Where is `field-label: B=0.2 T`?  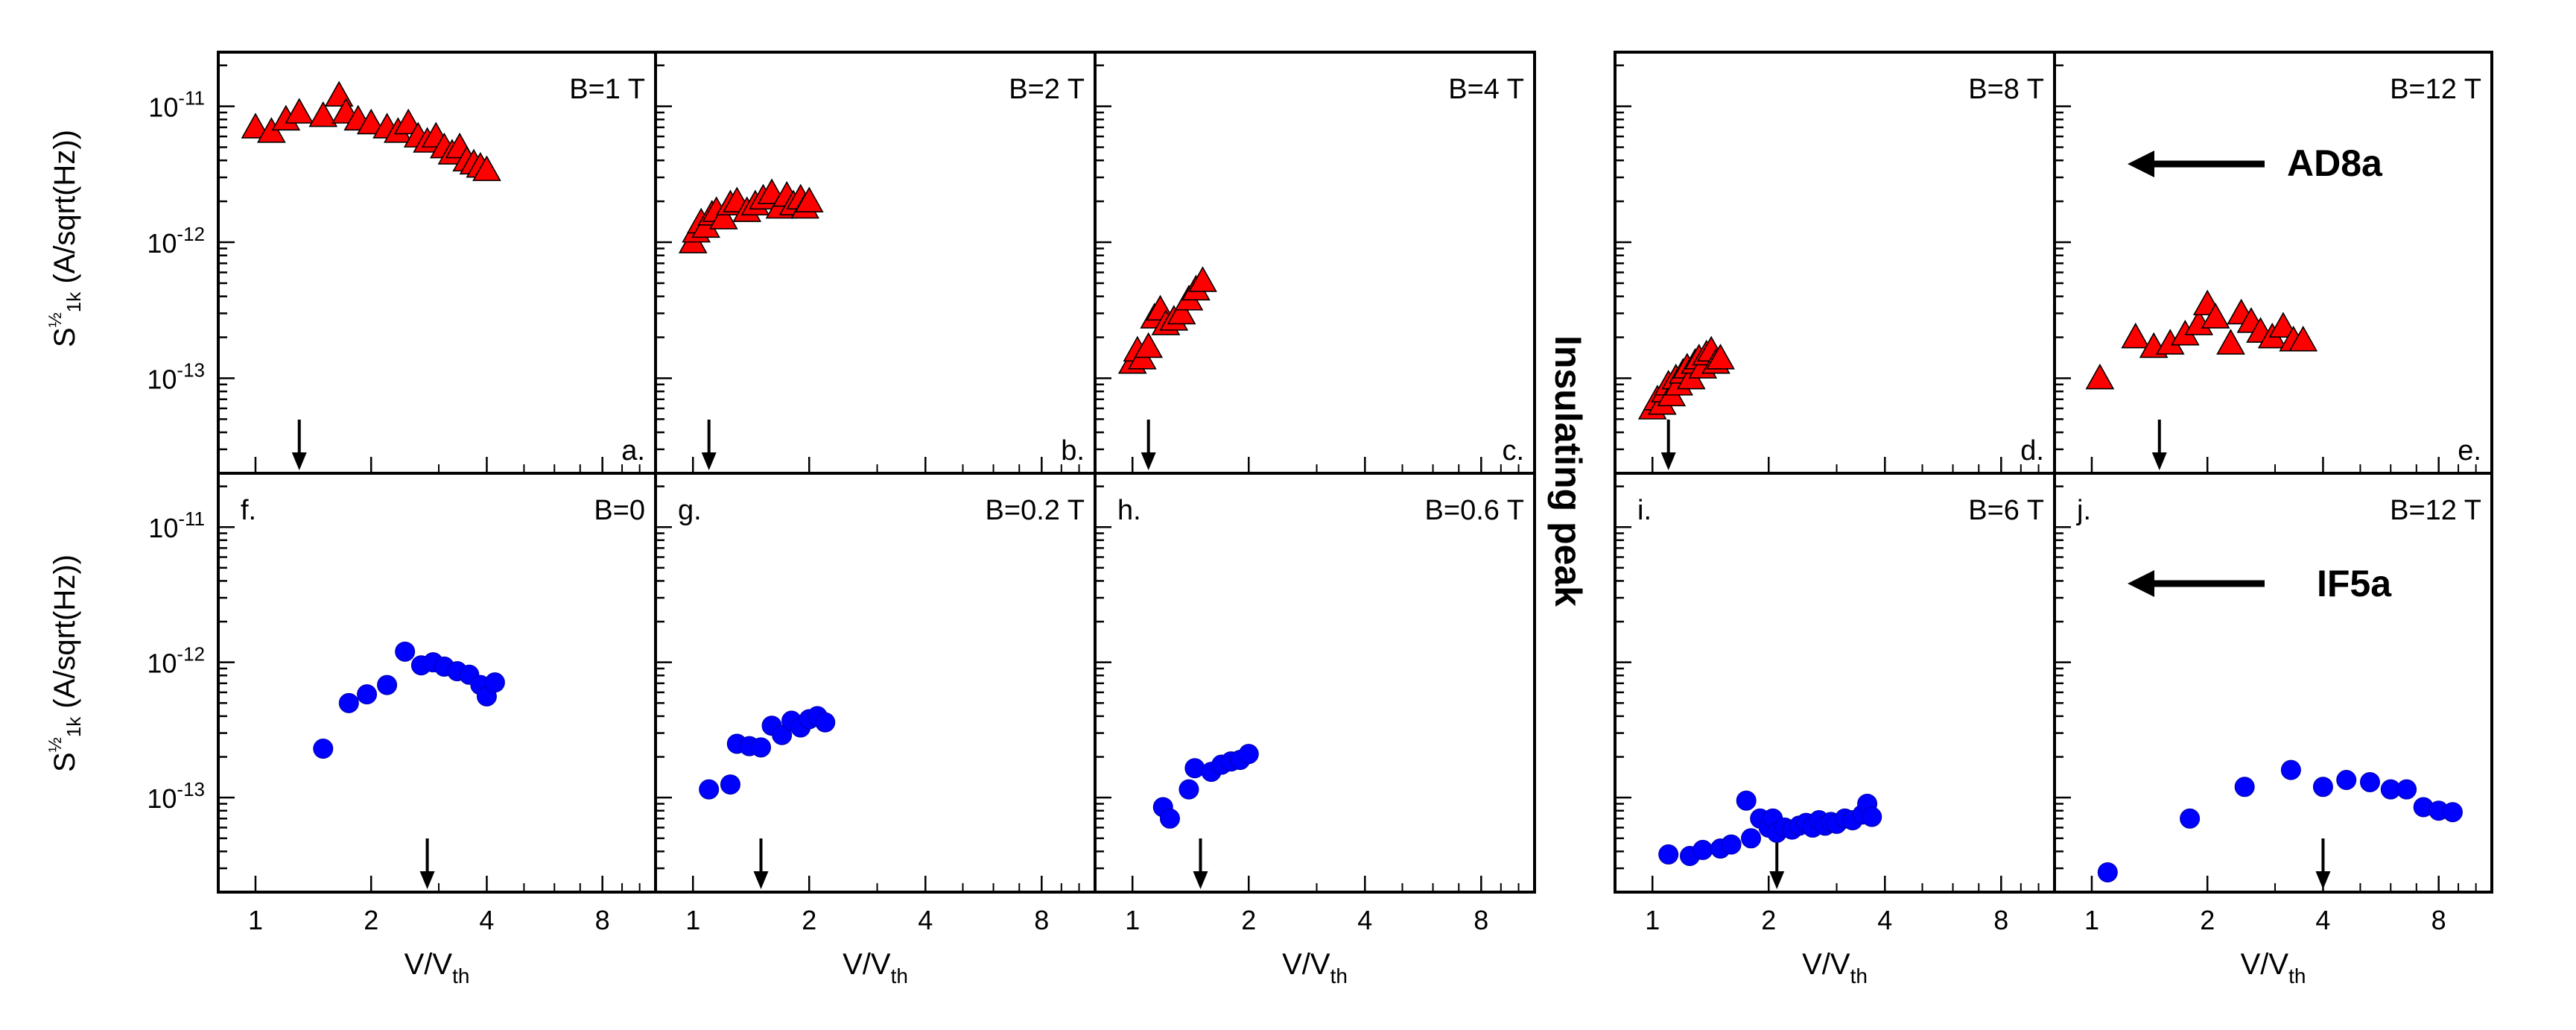 field-label: B=0.2 T is located at coordinates (1035, 510).